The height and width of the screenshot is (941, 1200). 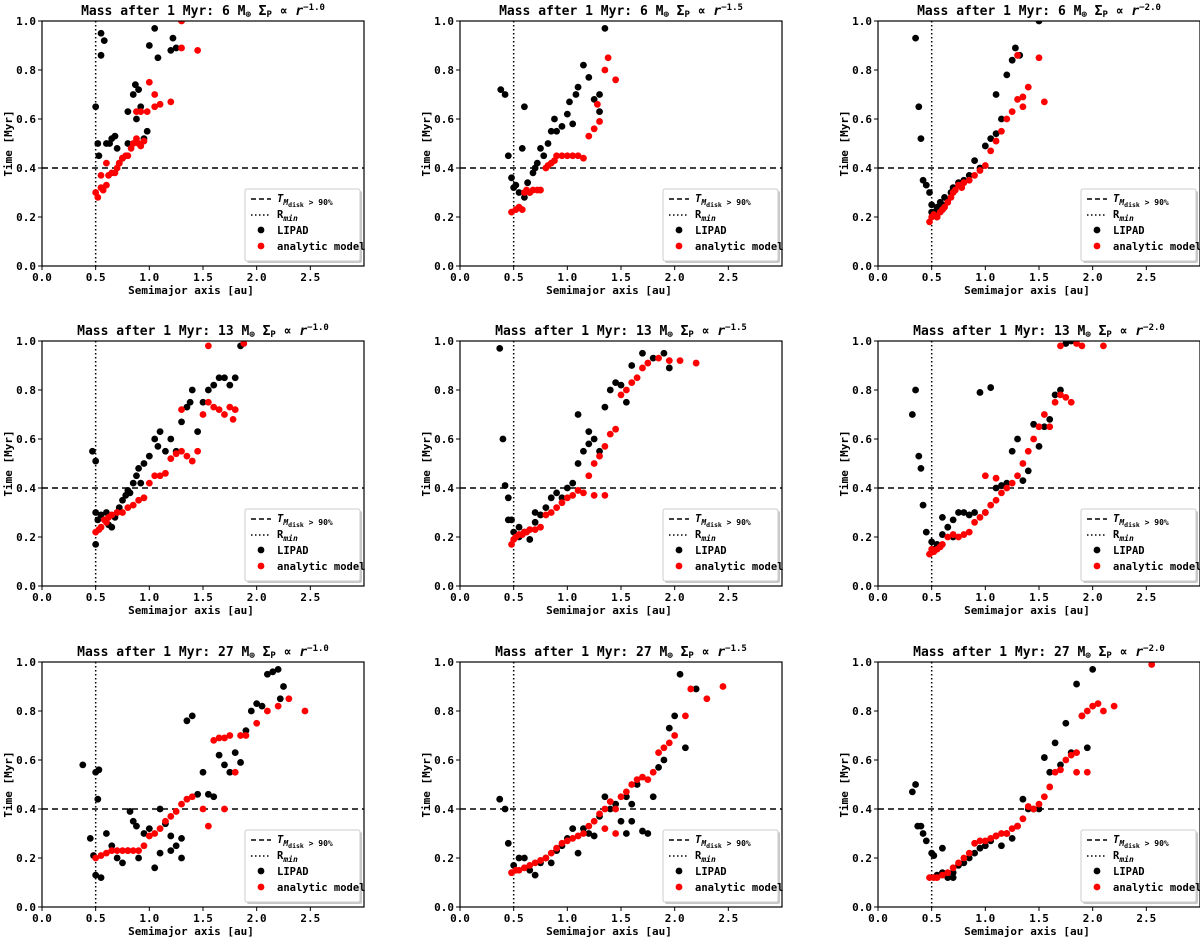 What do you see at coordinates (1093, 277) in the screenshot?
I see `x-tick-label: 2.0` at bounding box center [1093, 277].